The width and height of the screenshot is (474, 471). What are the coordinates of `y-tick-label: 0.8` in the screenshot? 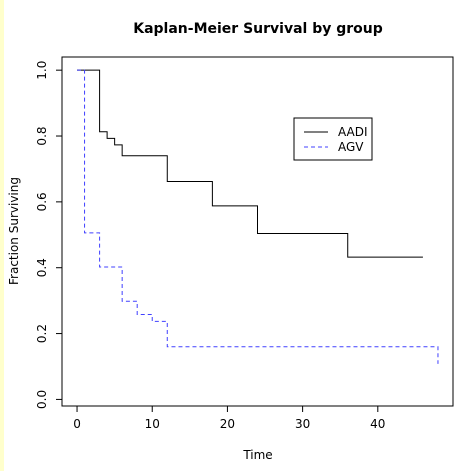 It's located at (42, 135).